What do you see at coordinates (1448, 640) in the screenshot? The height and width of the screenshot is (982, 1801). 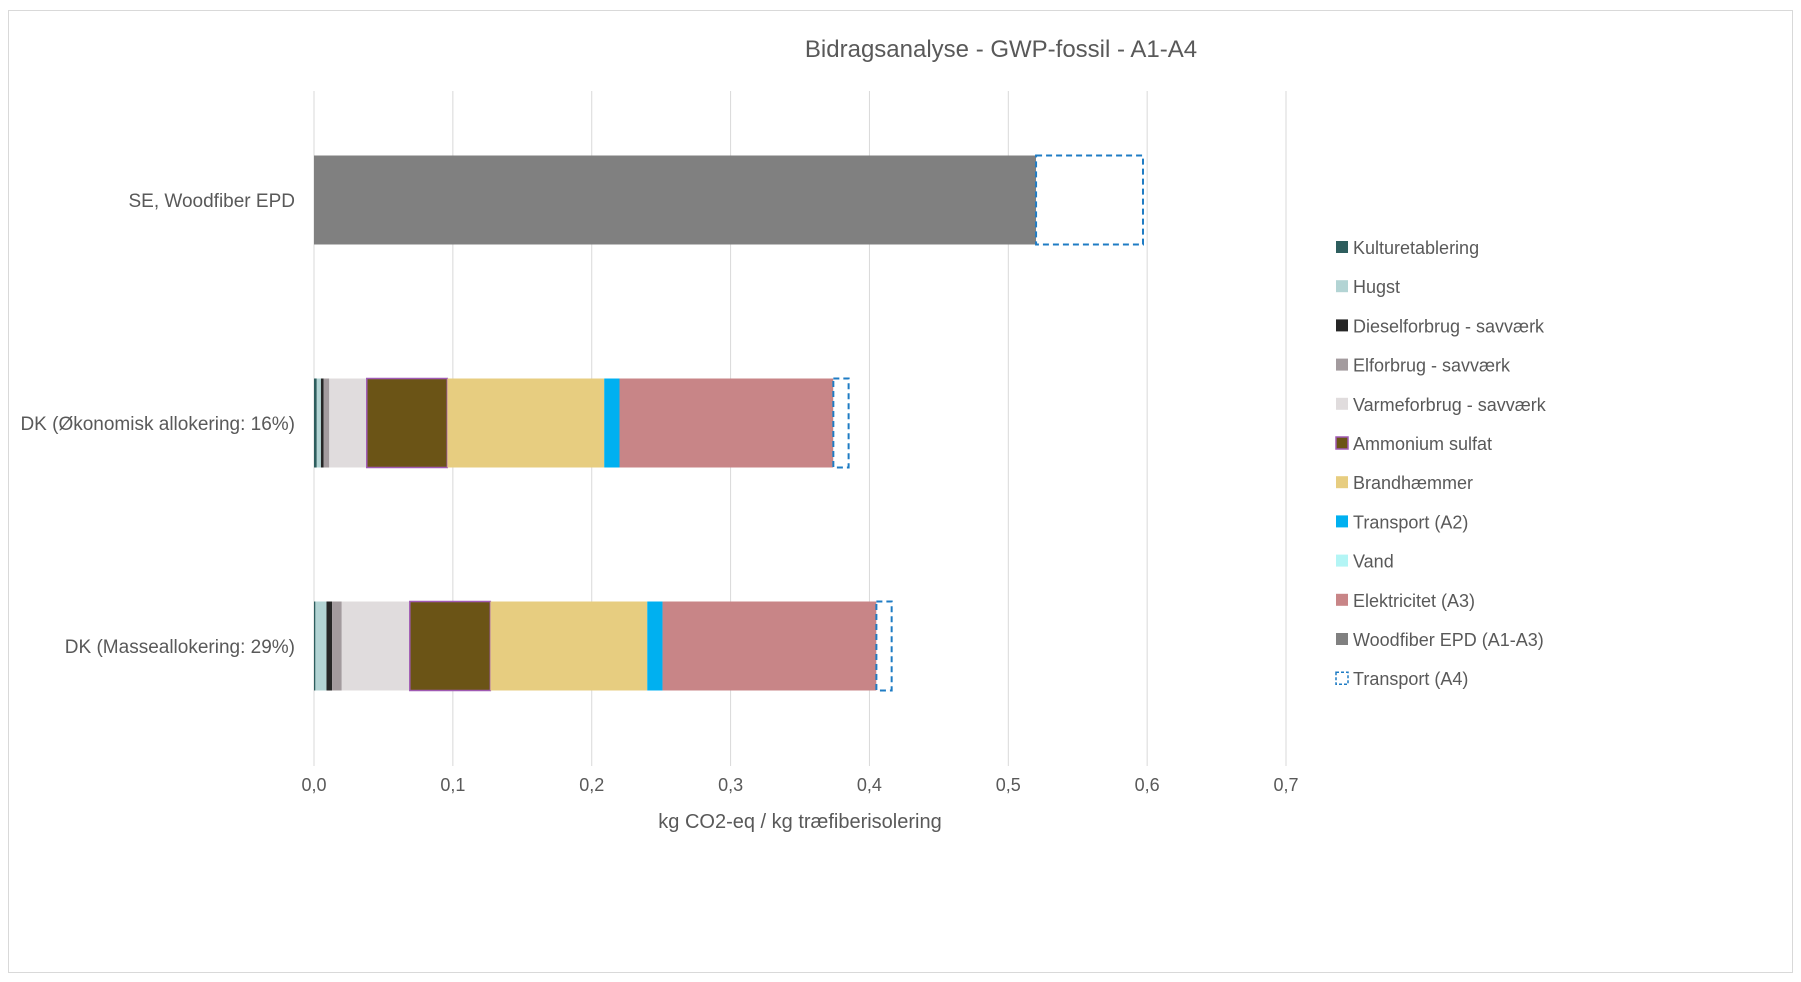 I see `legend-label: Woodfiber EPD (A1-A3)` at bounding box center [1448, 640].